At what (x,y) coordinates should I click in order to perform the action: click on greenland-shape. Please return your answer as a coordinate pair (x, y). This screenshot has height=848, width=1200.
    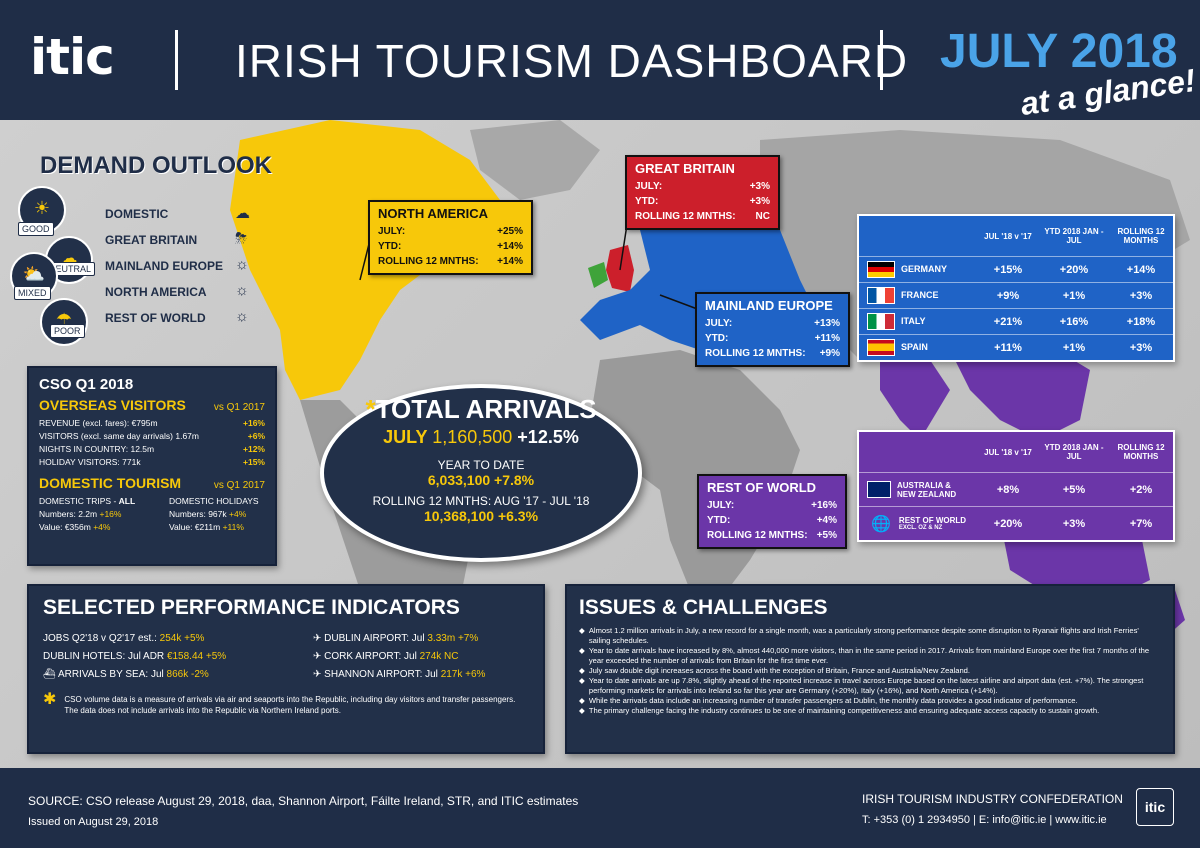
    Looking at the image, I should click on (535, 160).